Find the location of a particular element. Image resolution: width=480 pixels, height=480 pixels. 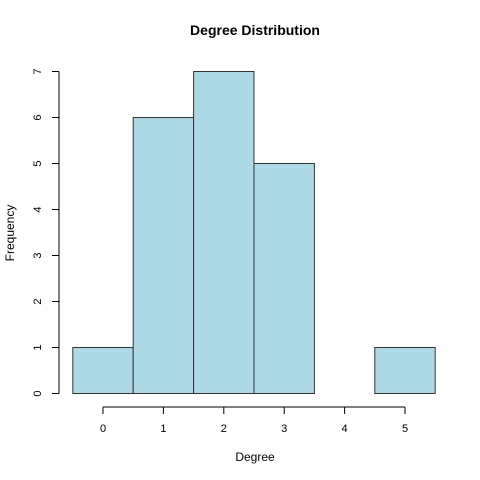

x-axis: 0 1 2 3 4 5 is located at coordinates (254, 420).